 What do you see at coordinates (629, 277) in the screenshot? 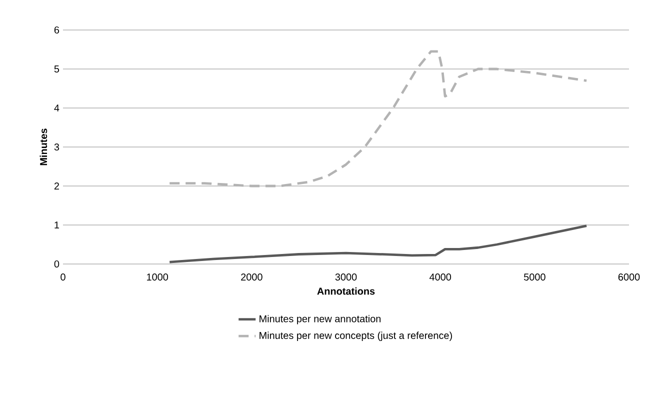
I see `x-tick-label: 6000` at bounding box center [629, 277].